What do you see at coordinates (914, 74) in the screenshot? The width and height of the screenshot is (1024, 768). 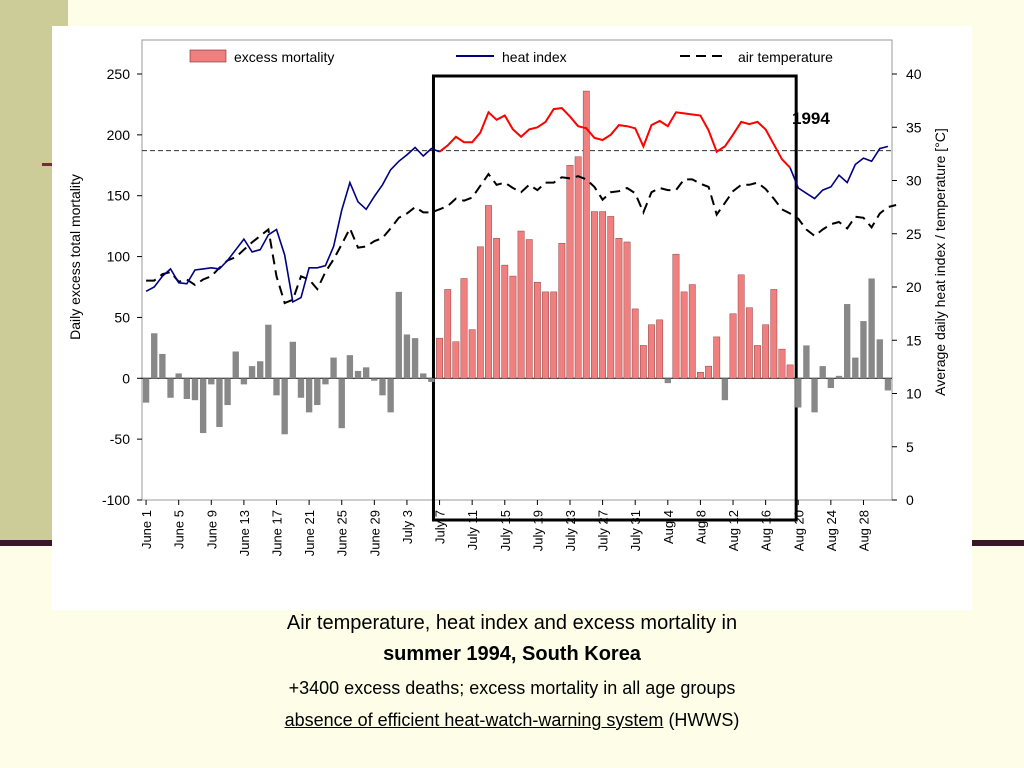 I see `y2-tick-label: 40` at bounding box center [914, 74].